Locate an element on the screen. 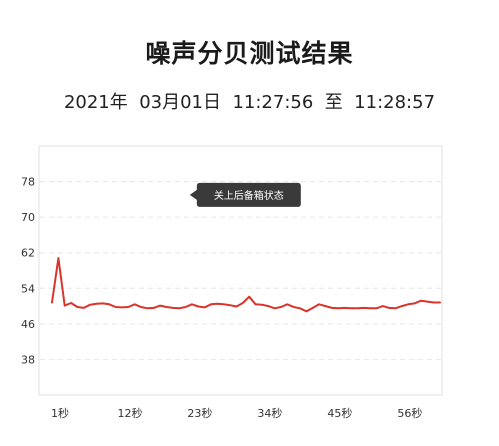 This screenshot has width=499, height=446. x-axis-ticks: 1秒 12秒 23秒 34秒 45秒 56秒 is located at coordinates (236, 413).